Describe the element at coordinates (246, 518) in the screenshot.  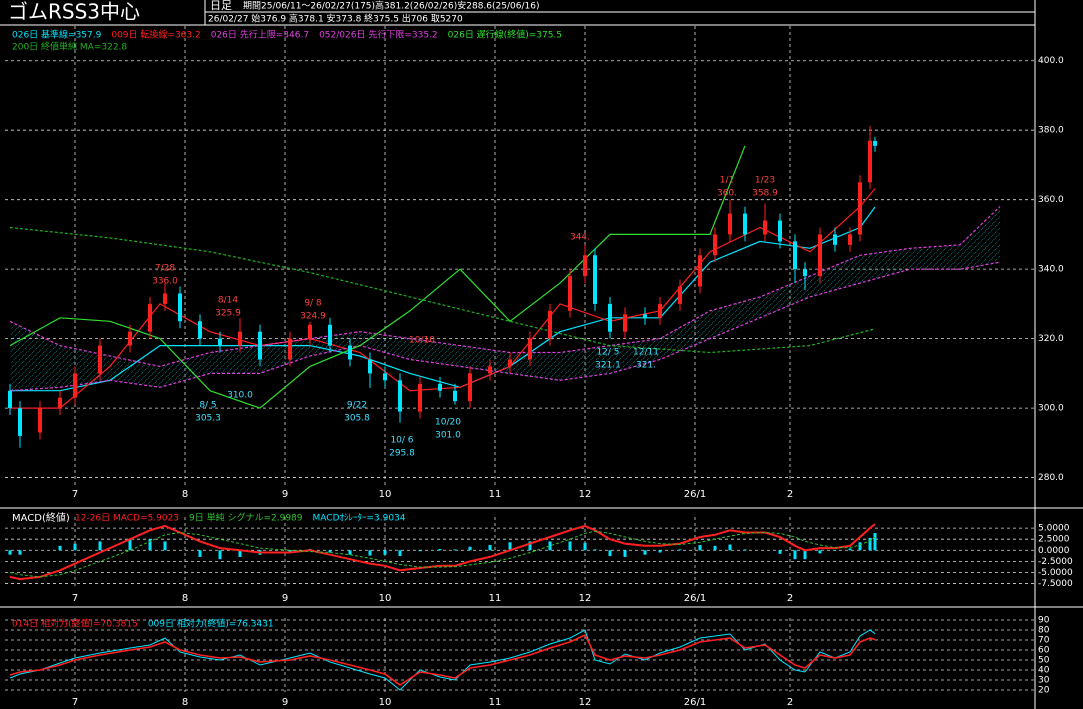
I see `legend-entry: 9日 単純 シグナル=2.9989` at that location.